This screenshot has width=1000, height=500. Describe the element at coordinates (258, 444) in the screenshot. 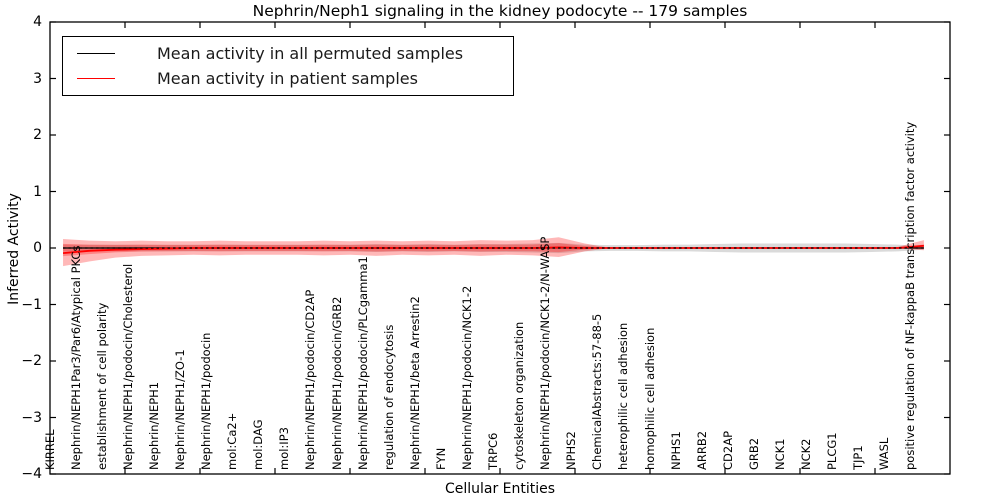

I see `x-category-label: mol:DAG` at that location.